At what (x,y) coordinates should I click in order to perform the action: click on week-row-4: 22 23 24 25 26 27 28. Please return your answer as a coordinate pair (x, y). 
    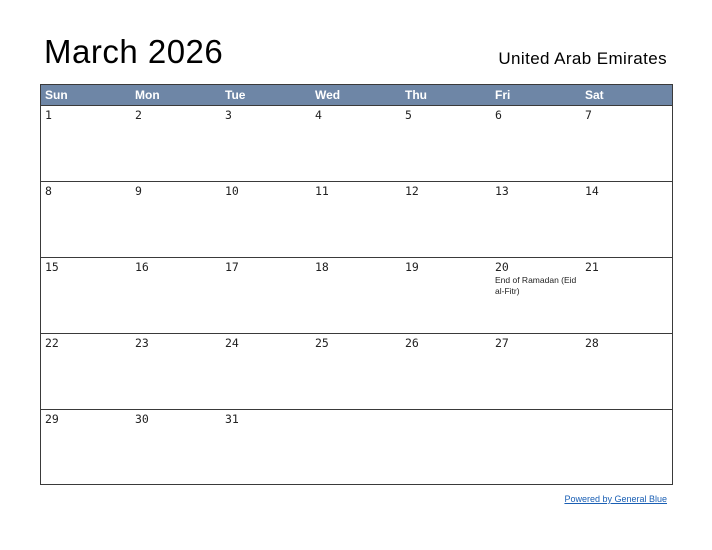
    Looking at the image, I should click on (356, 371).